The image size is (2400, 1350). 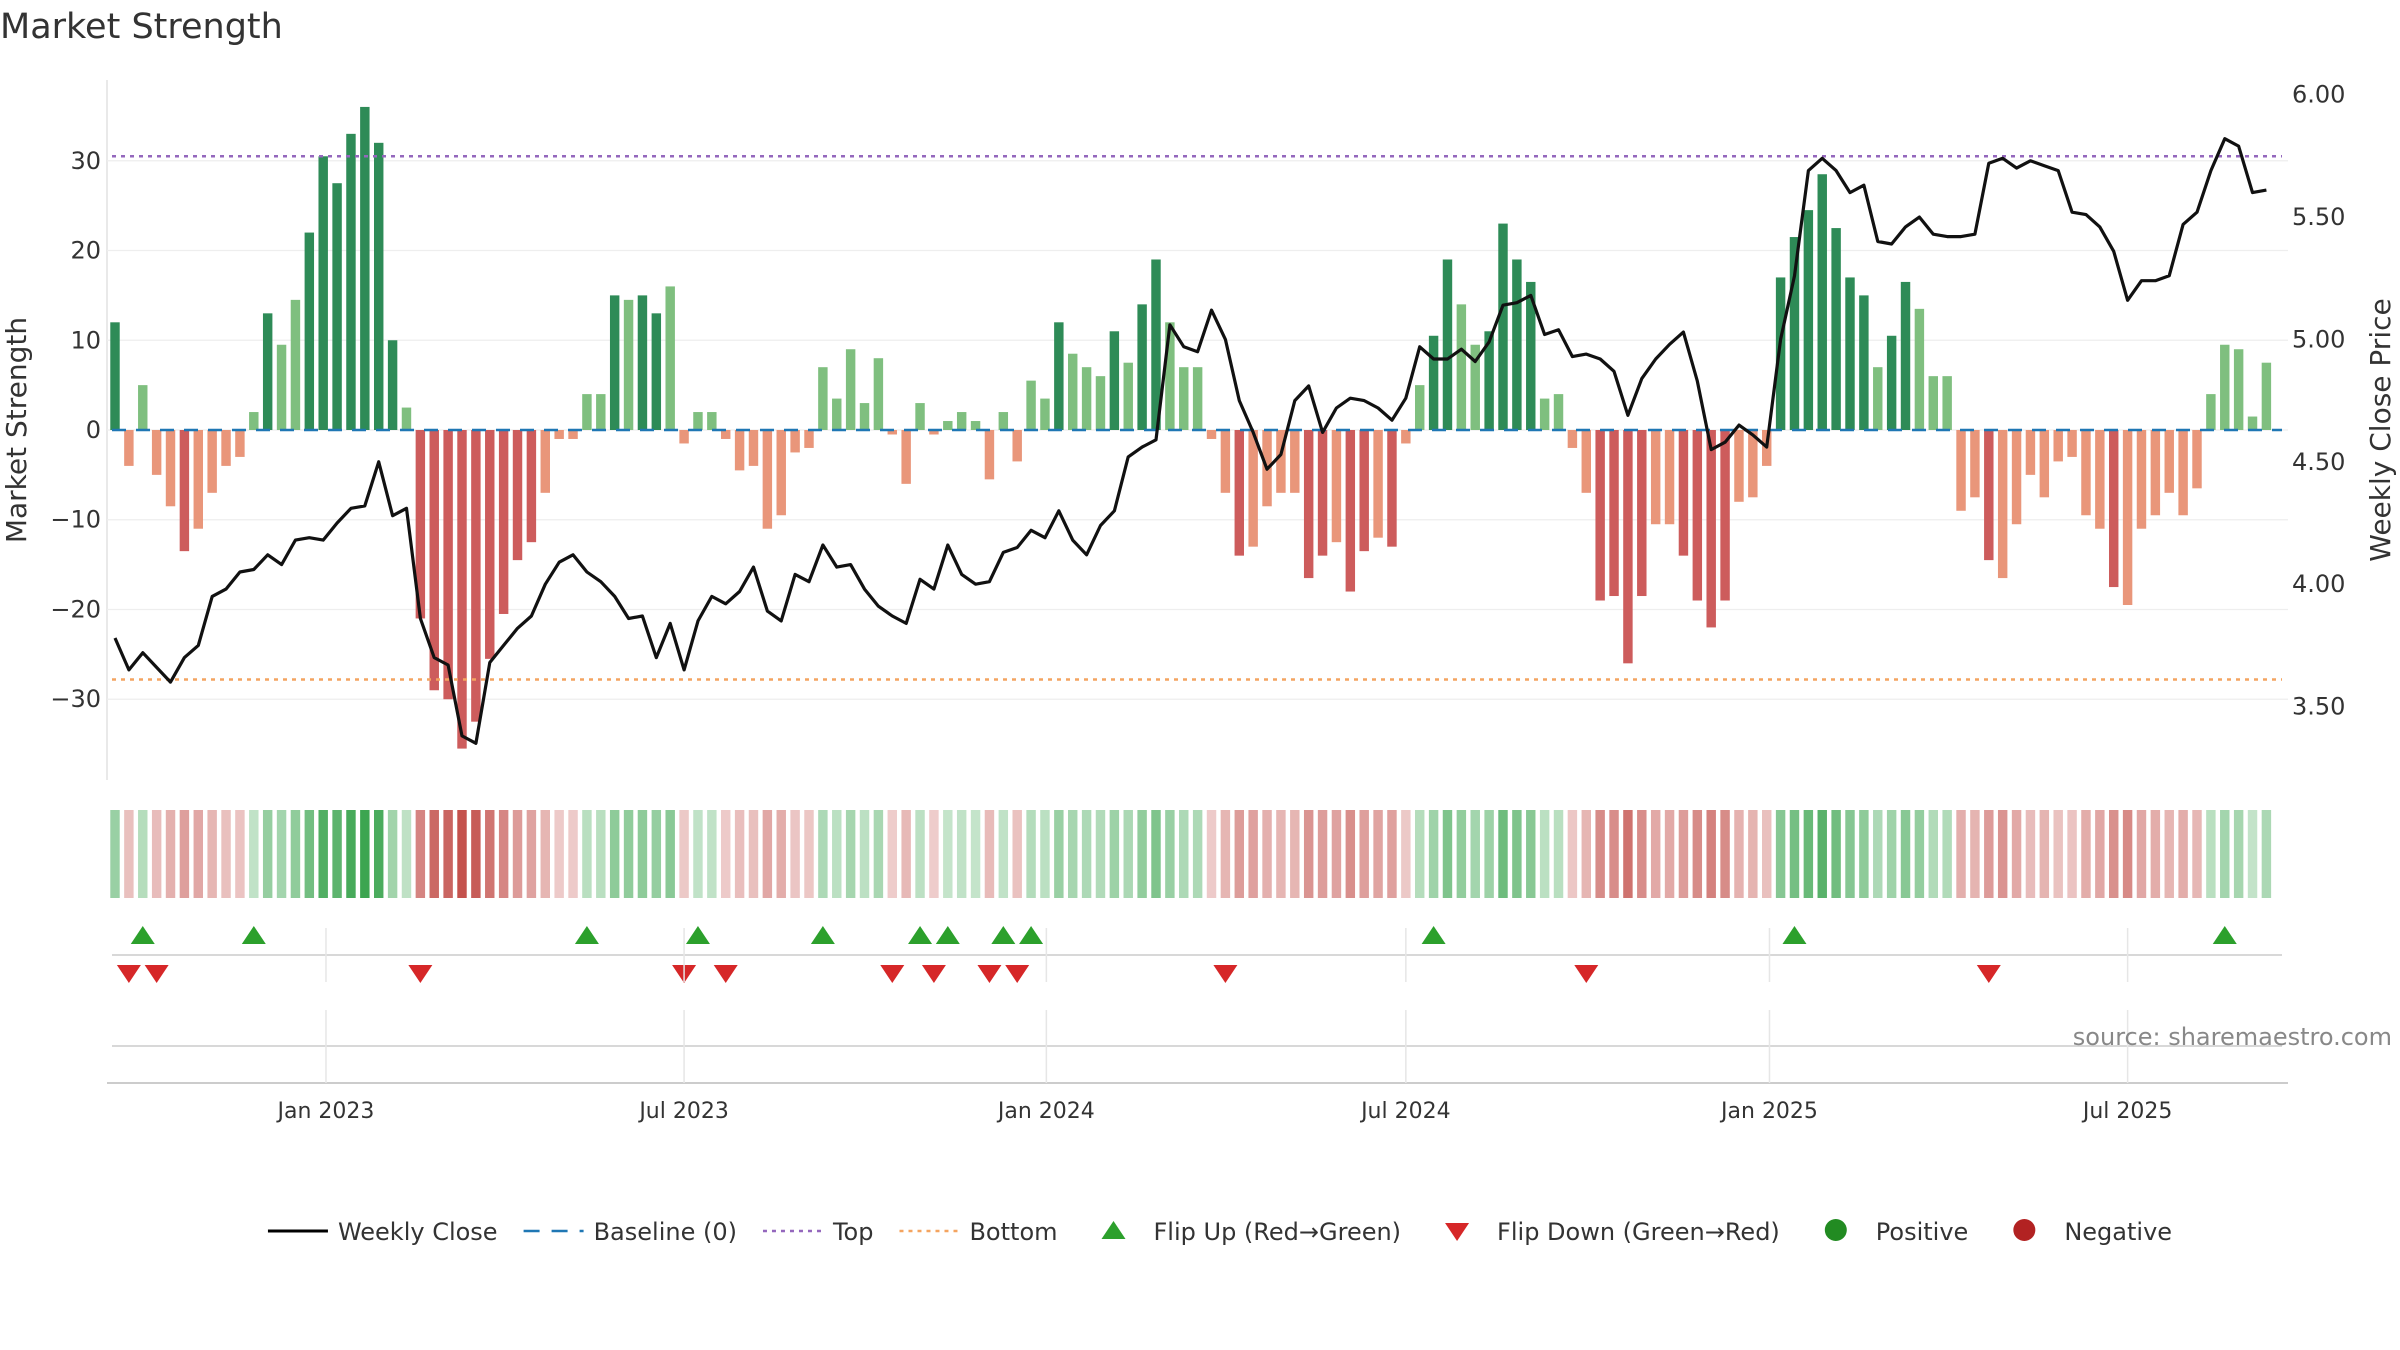 I want to click on source-credit: source: sharemaestro.com, so click(x=2232, y=1037).